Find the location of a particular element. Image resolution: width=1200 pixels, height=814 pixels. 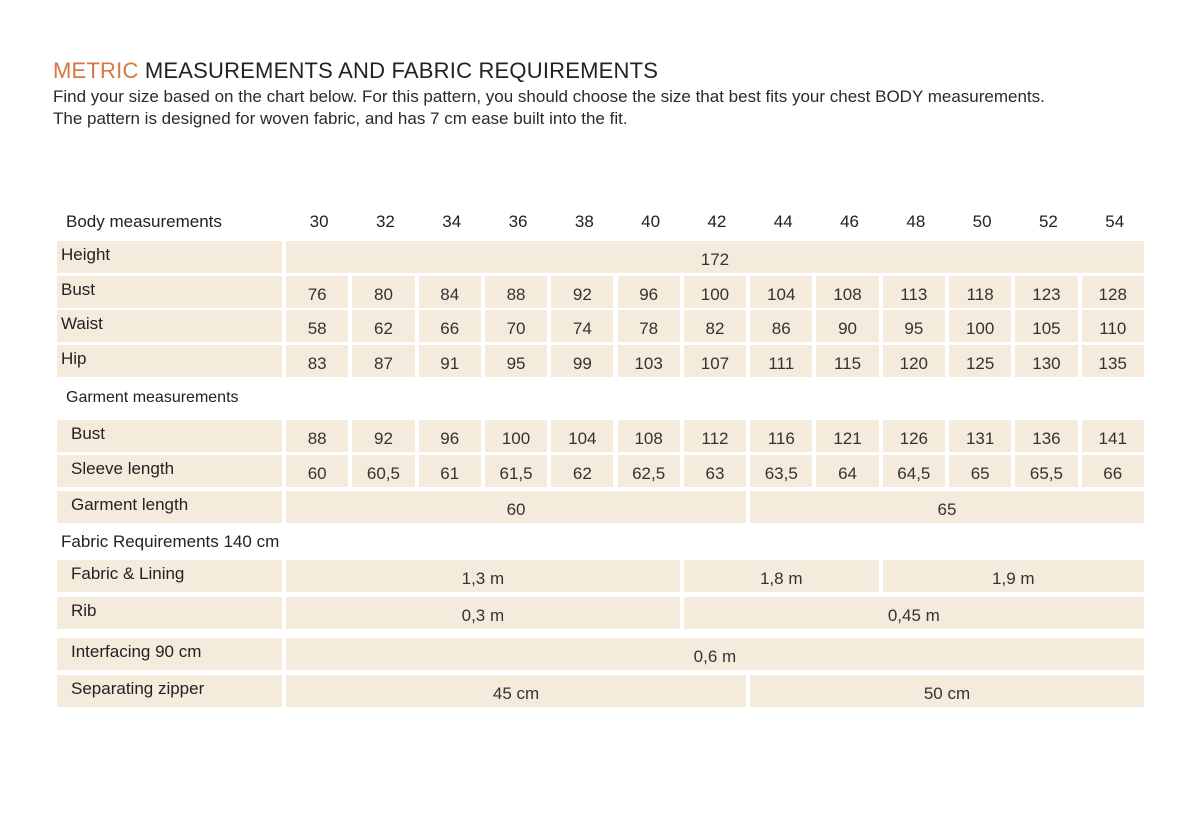

body-hip-cell-text: 99 is located at coordinates (582, 363).